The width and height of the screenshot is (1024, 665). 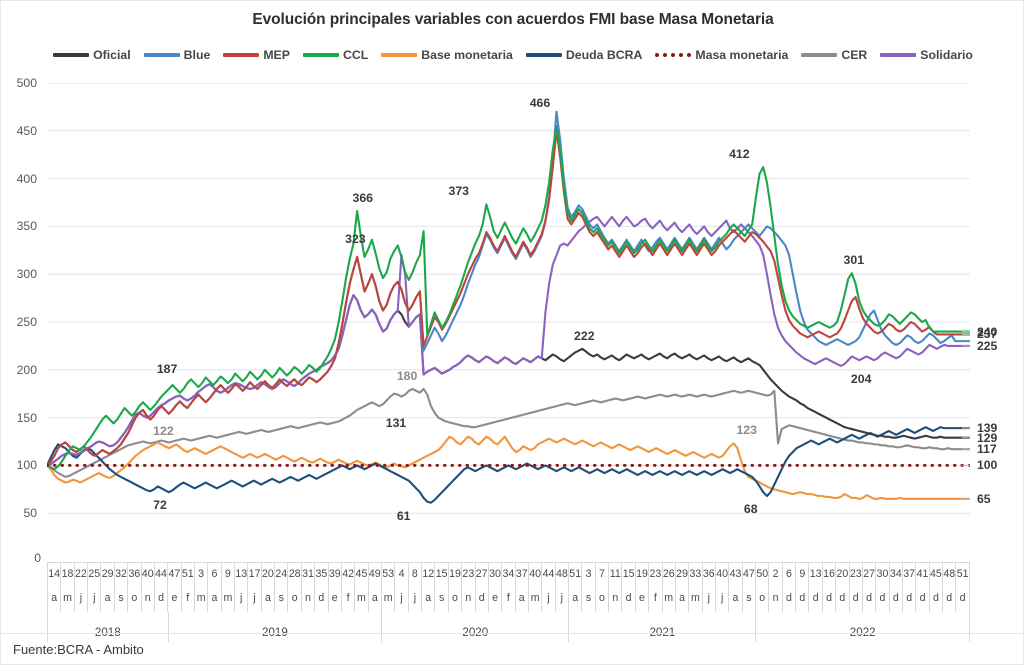 What do you see at coordinates (92, 55) in the screenshot?
I see `legend-item-oficial: Oficial` at bounding box center [92, 55].